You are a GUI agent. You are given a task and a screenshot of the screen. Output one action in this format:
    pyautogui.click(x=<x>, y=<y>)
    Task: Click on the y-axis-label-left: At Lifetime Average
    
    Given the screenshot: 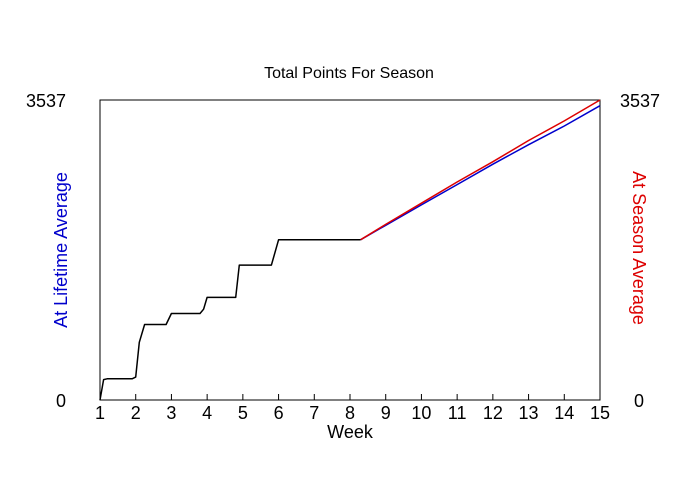 What is the action you would take?
    pyautogui.click(x=61, y=250)
    